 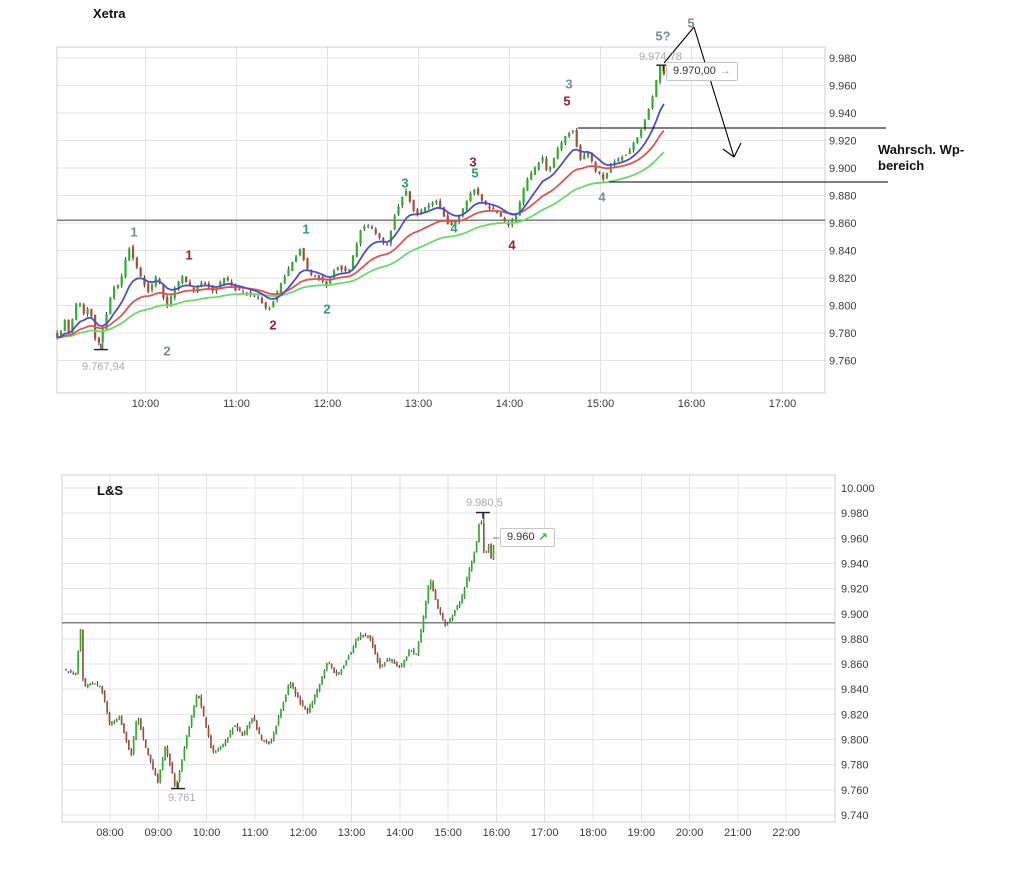 What do you see at coordinates (601, 404) in the screenshot?
I see `x-axis-tick-label: 15:00` at bounding box center [601, 404].